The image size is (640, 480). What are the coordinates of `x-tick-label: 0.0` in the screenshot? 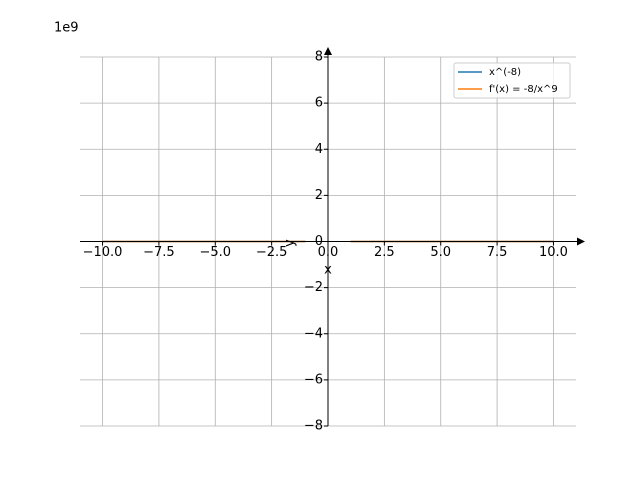 It's located at (328, 252).